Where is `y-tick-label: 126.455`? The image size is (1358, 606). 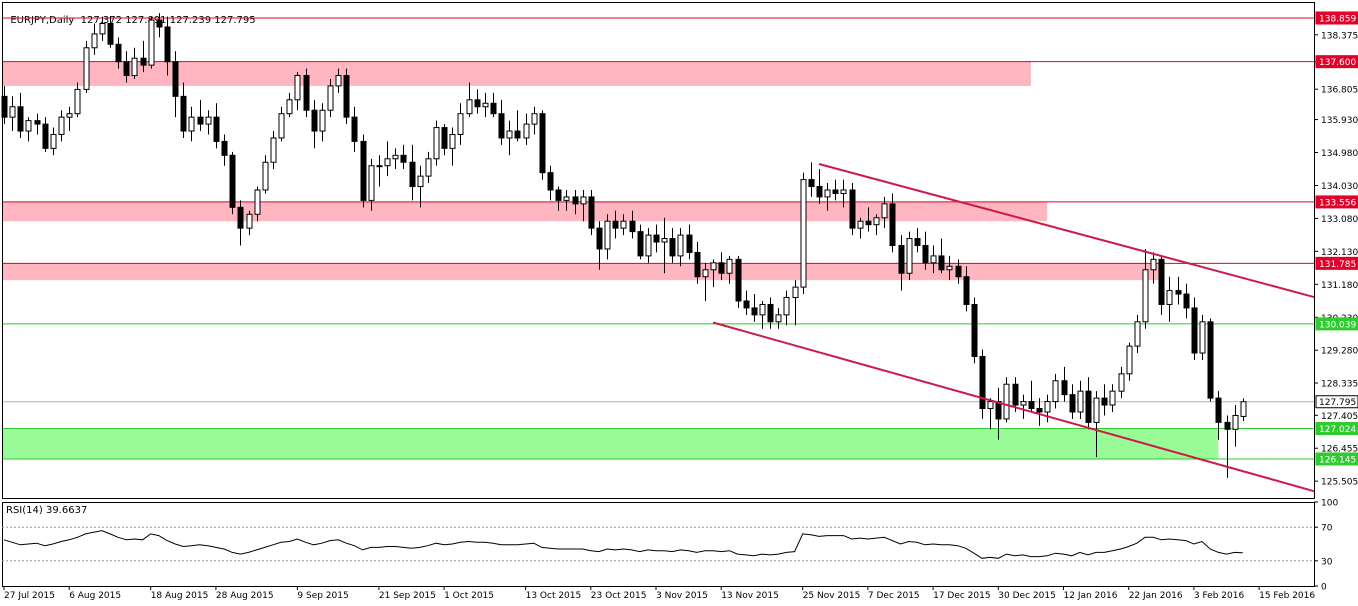 y-tick-label: 126.455 is located at coordinates (1339, 450).